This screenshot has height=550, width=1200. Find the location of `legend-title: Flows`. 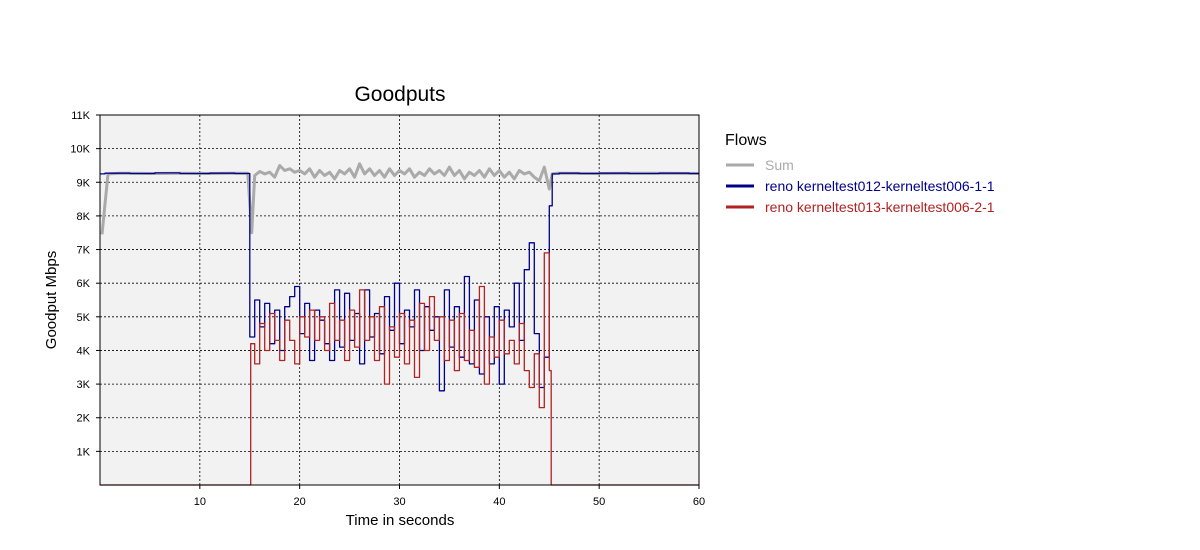

legend-title: Flows is located at coordinates (746, 140).